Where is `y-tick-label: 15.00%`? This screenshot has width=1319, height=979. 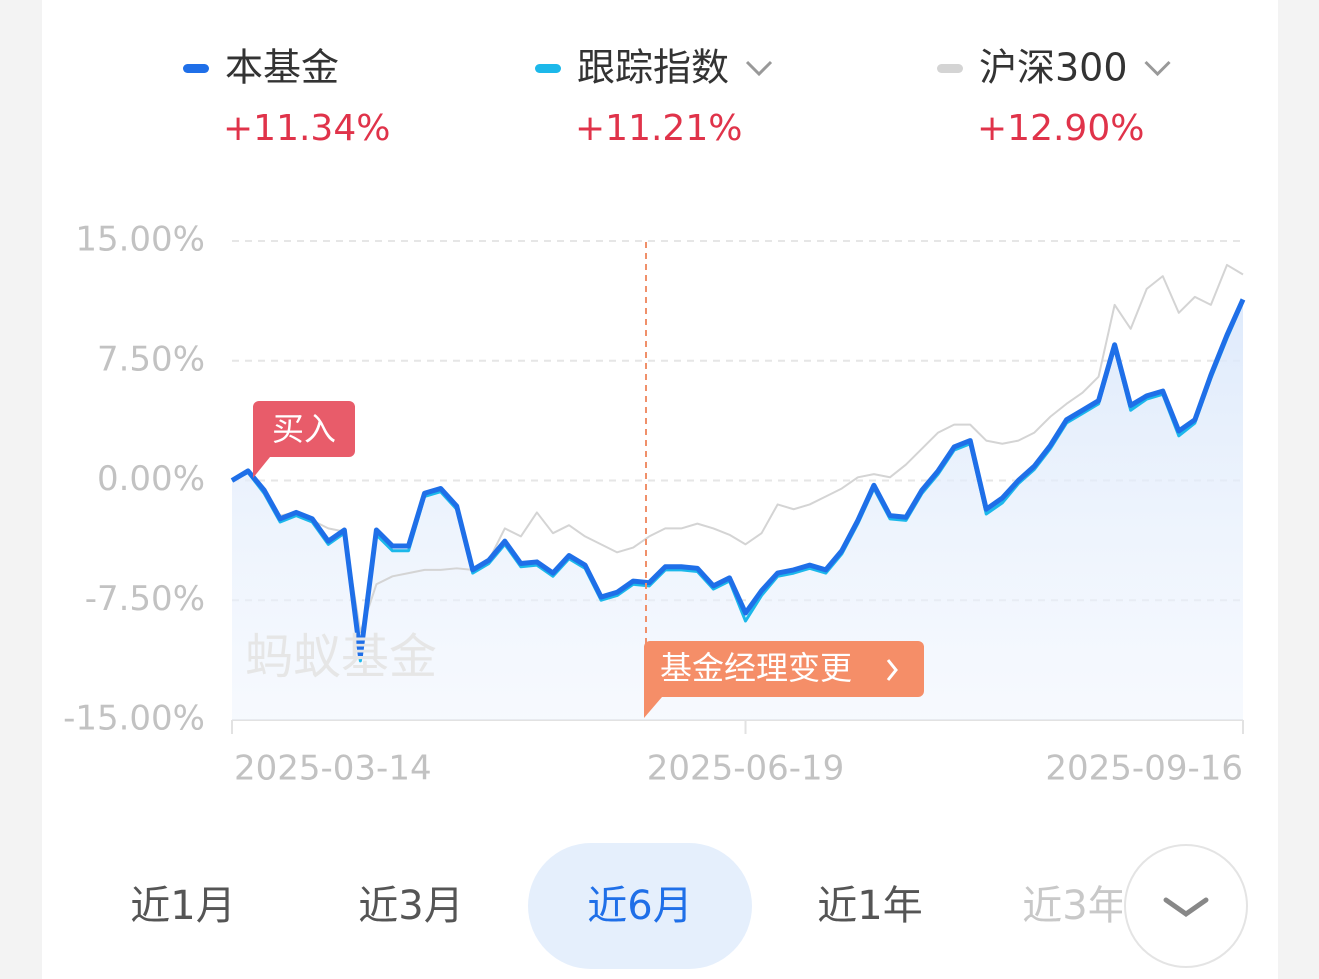 y-tick-label: 15.00% is located at coordinates (140, 240).